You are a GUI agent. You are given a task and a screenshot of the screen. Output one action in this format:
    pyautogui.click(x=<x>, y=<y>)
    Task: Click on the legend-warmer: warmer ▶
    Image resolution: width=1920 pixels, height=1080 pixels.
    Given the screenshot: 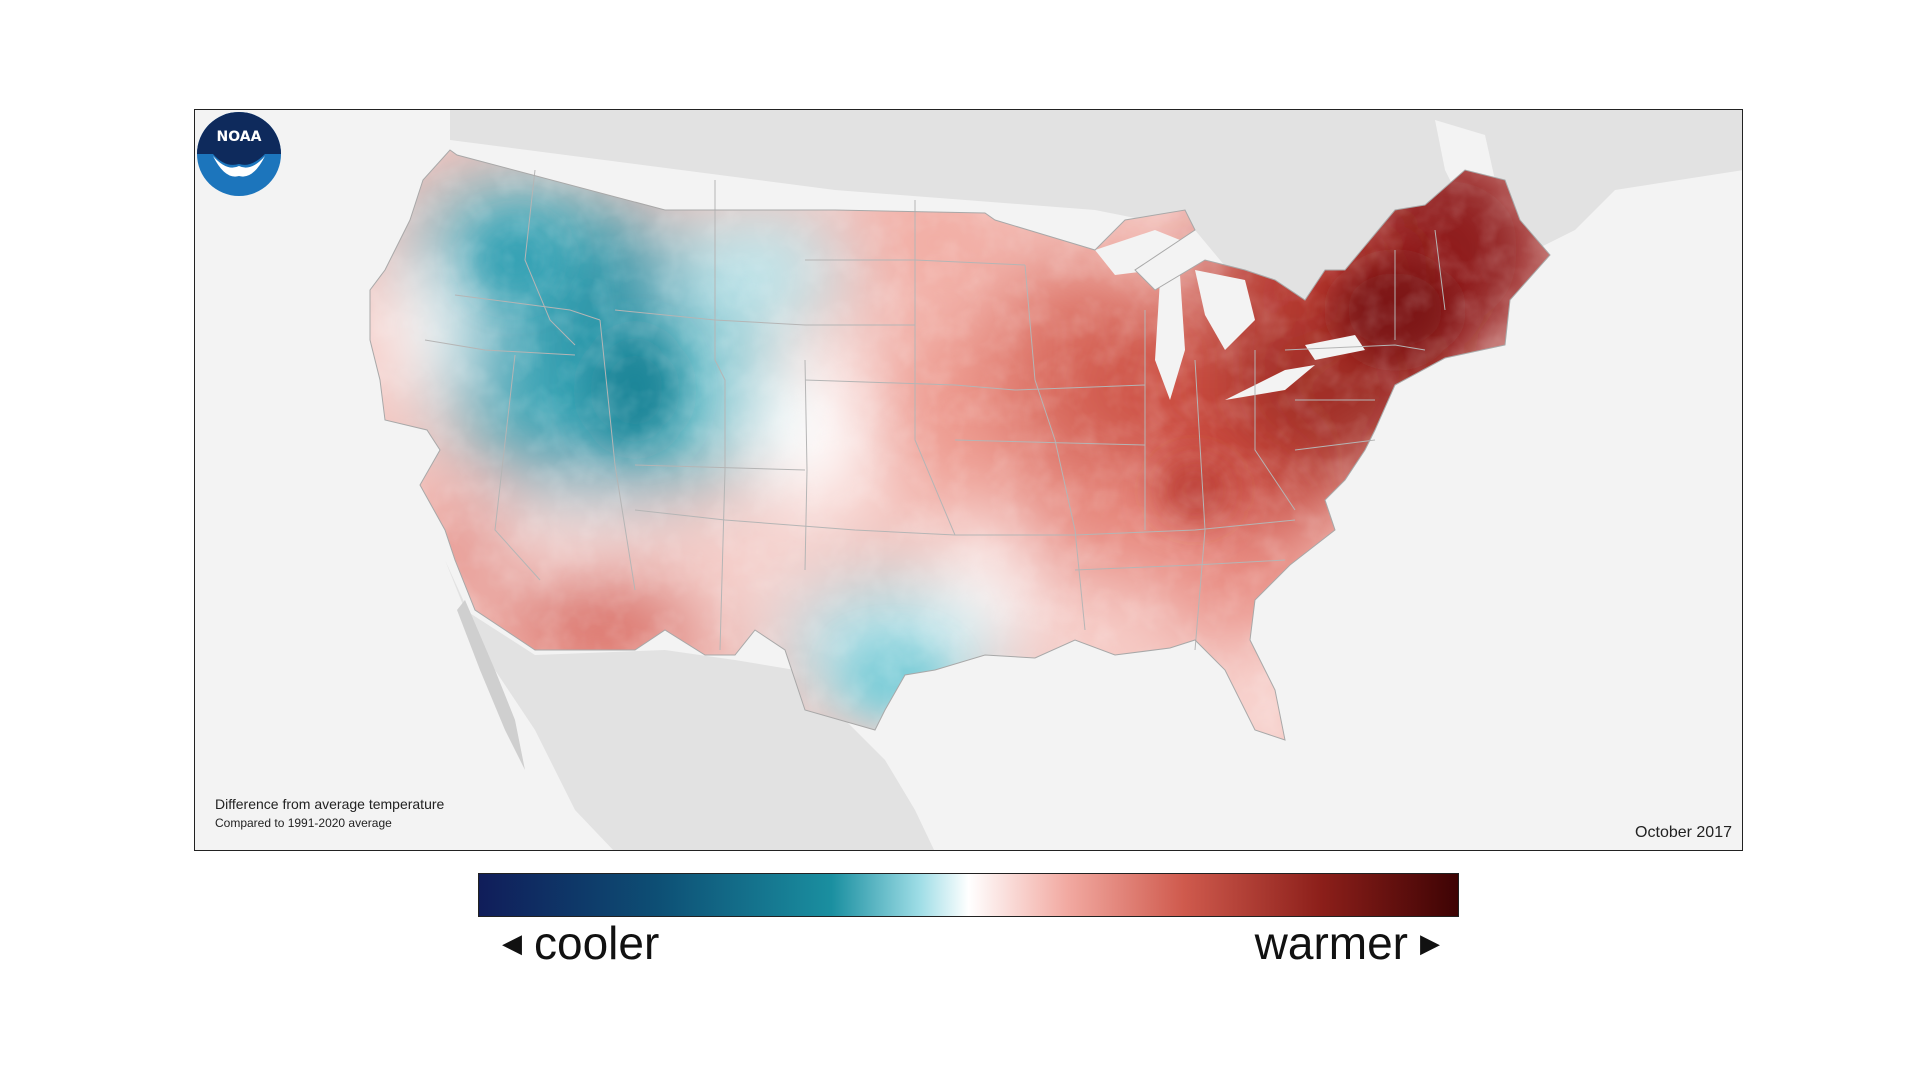 What is the action you would take?
    pyautogui.click(x=1353, y=943)
    